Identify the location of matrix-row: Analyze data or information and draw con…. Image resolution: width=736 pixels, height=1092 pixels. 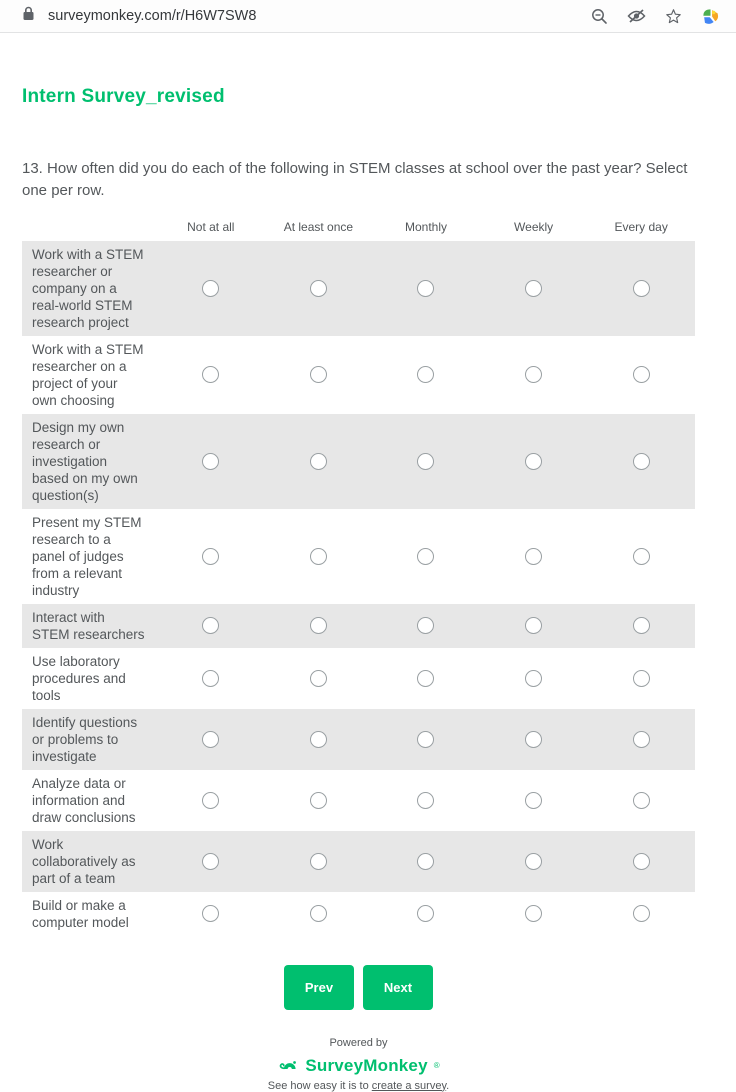
(358, 800).